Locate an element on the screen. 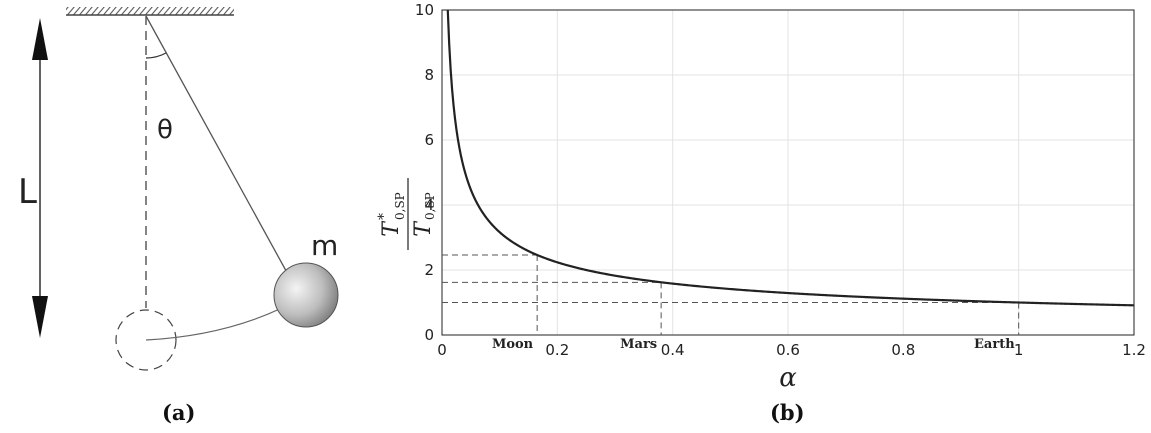 The image size is (1151, 433). x-axis-label: α is located at coordinates (788, 378).